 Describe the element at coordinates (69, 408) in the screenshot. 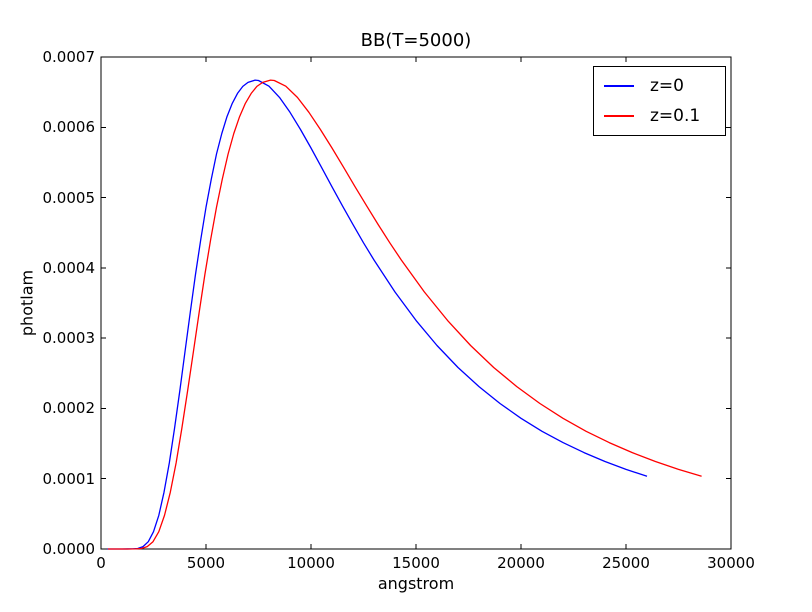

I see `y-tick-label: 0.0002` at that location.